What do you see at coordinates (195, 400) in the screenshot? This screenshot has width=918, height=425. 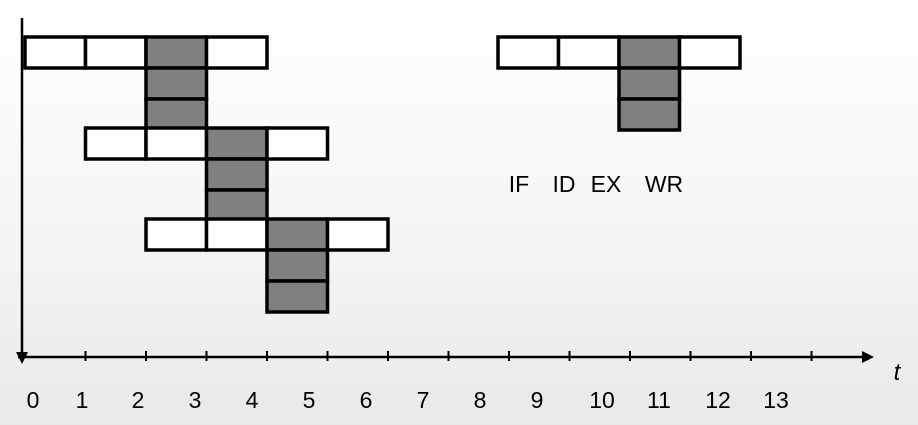 I see `tick-label: 3` at bounding box center [195, 400].